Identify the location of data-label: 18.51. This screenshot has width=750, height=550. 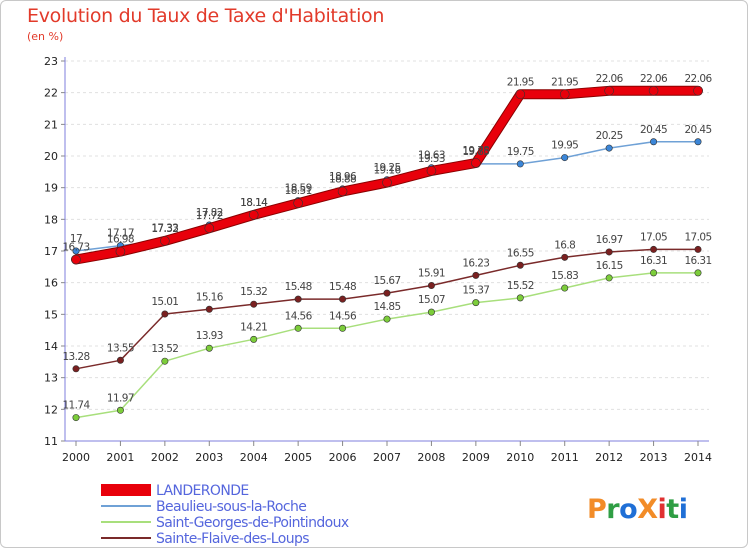
(298, 191).